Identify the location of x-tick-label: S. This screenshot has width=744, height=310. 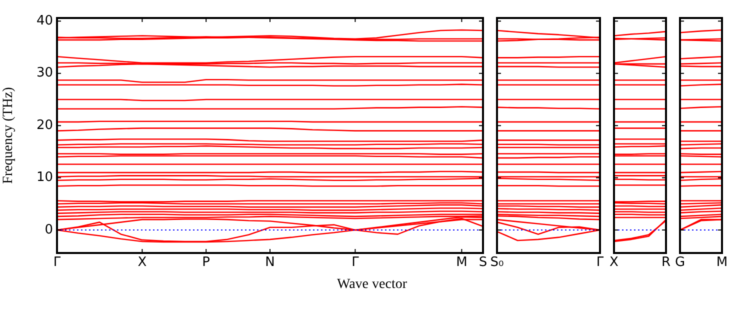
(483, 262).